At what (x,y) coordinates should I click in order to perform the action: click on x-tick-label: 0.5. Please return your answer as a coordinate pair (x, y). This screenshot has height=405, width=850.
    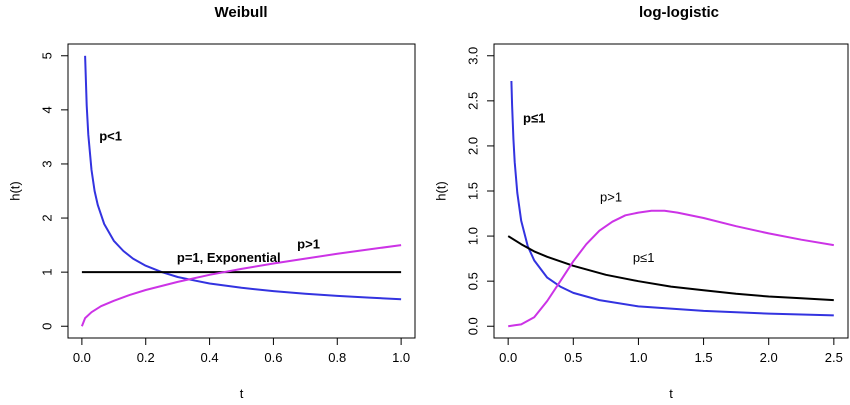
    Looking at the image, I should click on (573, 357).